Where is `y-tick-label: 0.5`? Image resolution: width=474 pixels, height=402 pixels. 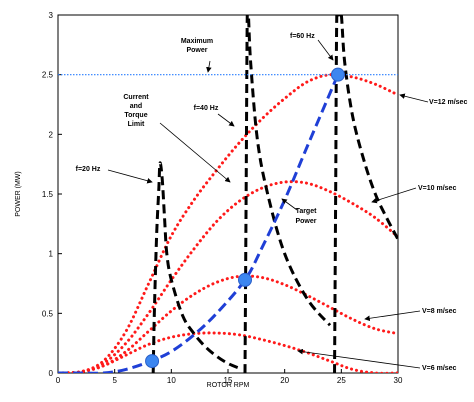
y-tick-label: 0.5 is located at coordinates (48, 313).